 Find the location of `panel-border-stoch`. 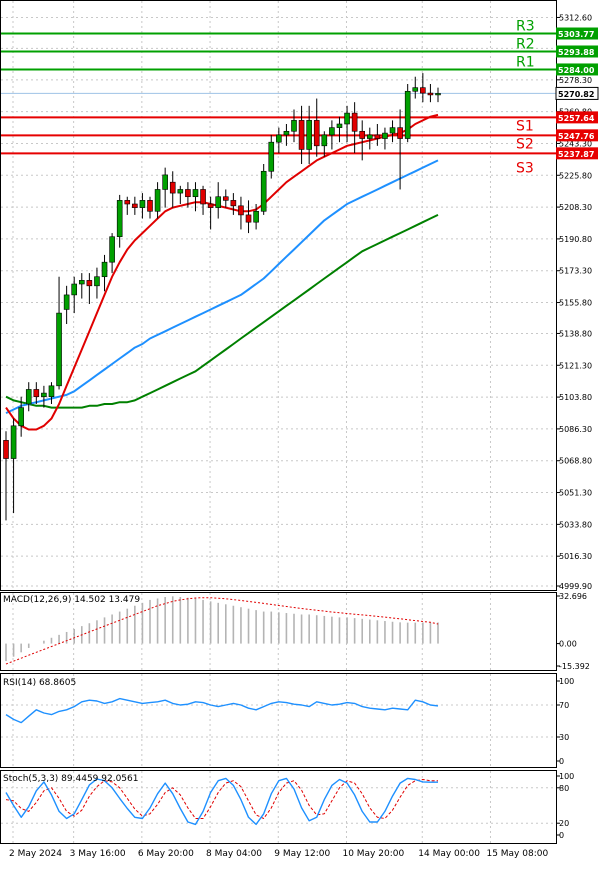

panel-border-stoch is located at coordinates (278, 807).